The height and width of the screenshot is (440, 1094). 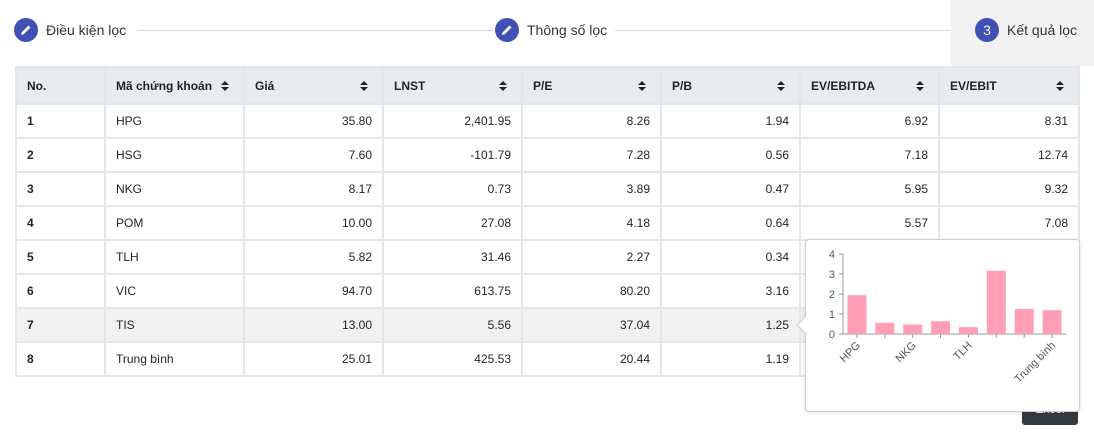 I want to click on table-row: 2 HSG 7.60 -101.79 7.28 0.56 7.18 12.74, so click(x=547, y=155).